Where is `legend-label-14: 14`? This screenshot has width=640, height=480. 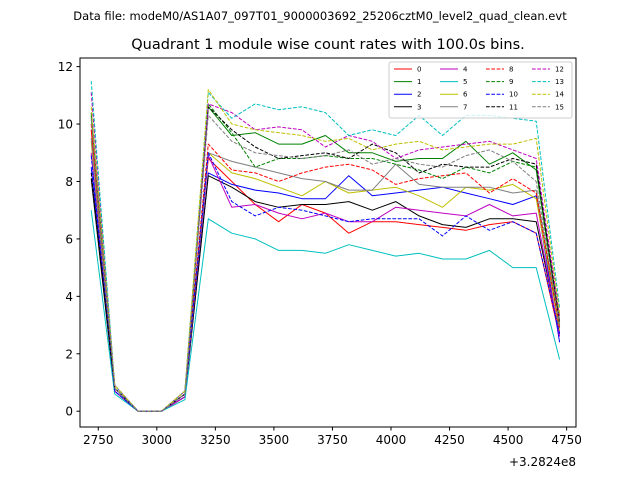
legend-label-14: 14 is located at coordinates (559, 95).